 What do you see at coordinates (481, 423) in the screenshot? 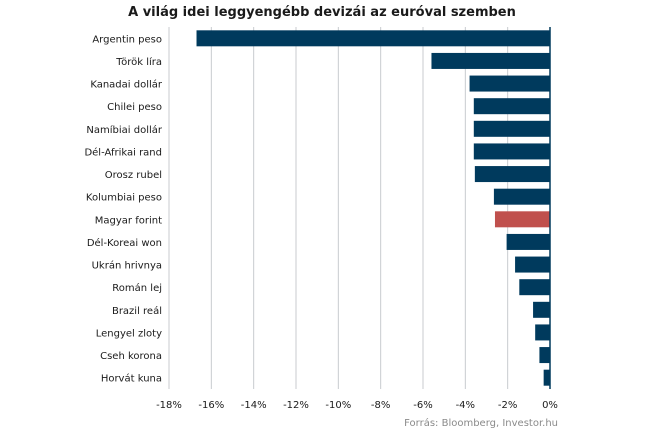
I see `source-note: Forrás: Bloomberg, Investor.hu` at bounding box center [481, 423].